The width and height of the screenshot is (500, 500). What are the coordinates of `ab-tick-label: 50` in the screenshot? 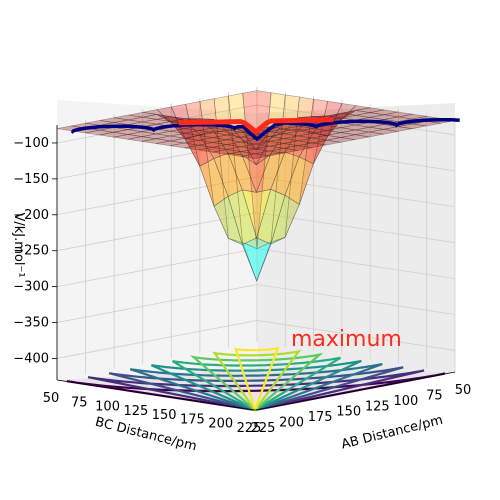 It's located at (463, 390).